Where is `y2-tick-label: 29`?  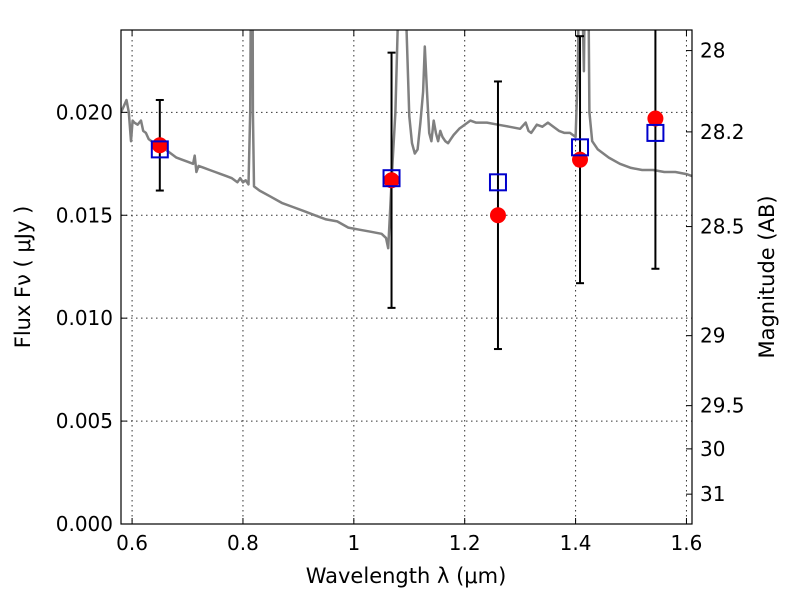 y2-tick-label: 29 is located at coordinates (712, 336).